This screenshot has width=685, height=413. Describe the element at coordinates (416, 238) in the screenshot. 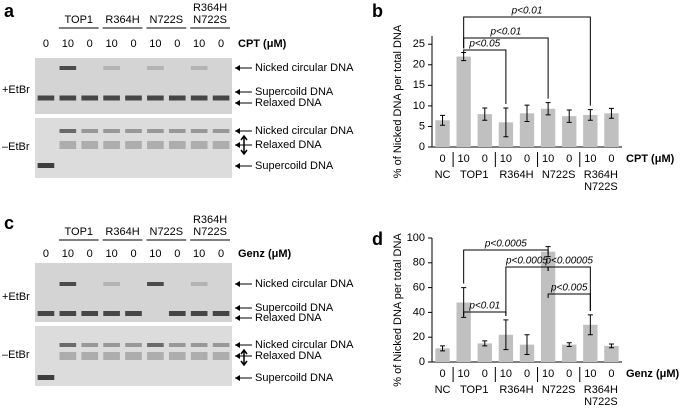

I see `y-tick-label: 100` at that location.